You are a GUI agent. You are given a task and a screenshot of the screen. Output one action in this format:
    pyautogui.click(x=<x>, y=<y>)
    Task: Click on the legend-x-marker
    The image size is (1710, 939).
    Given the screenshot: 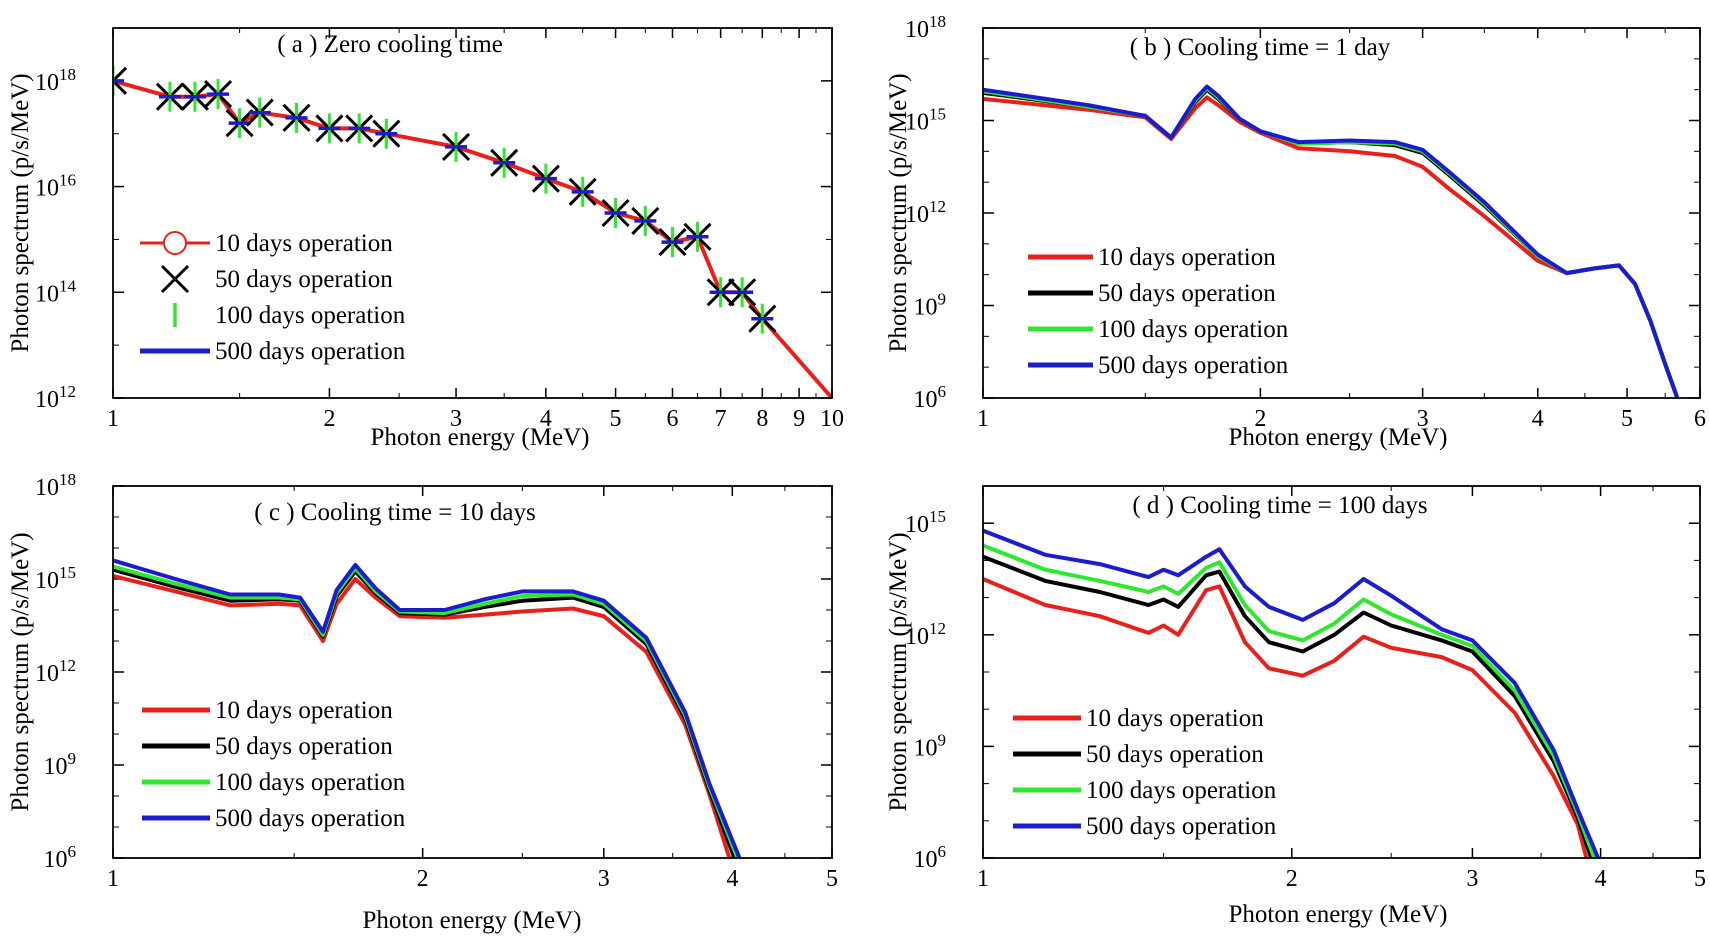 What is the action you would take?
    pyautogui.click(x=175, y=279)
    